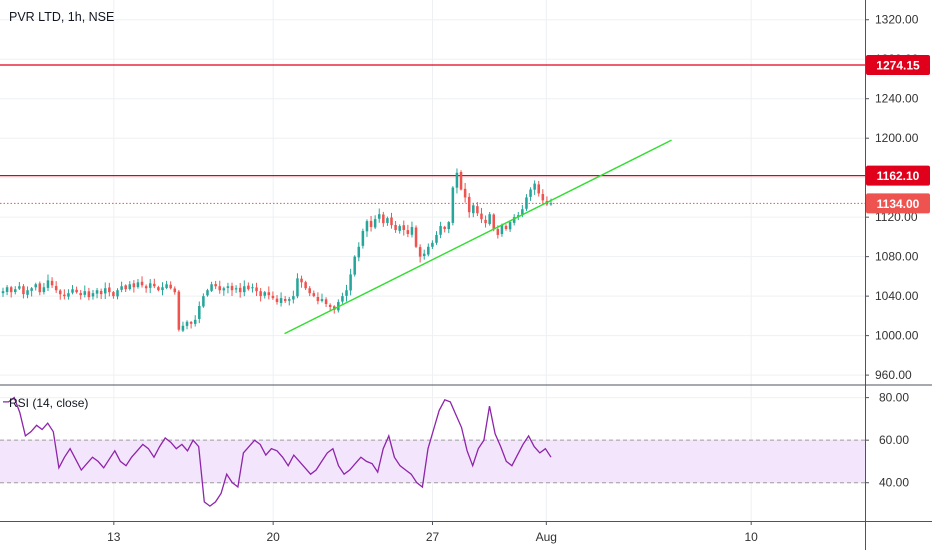 The image size is (932, 550). What do you see at coordinates (897, 99) in the screenshot?
I see `price-tick-label: 1240.00` at bounding box center [897, 99].